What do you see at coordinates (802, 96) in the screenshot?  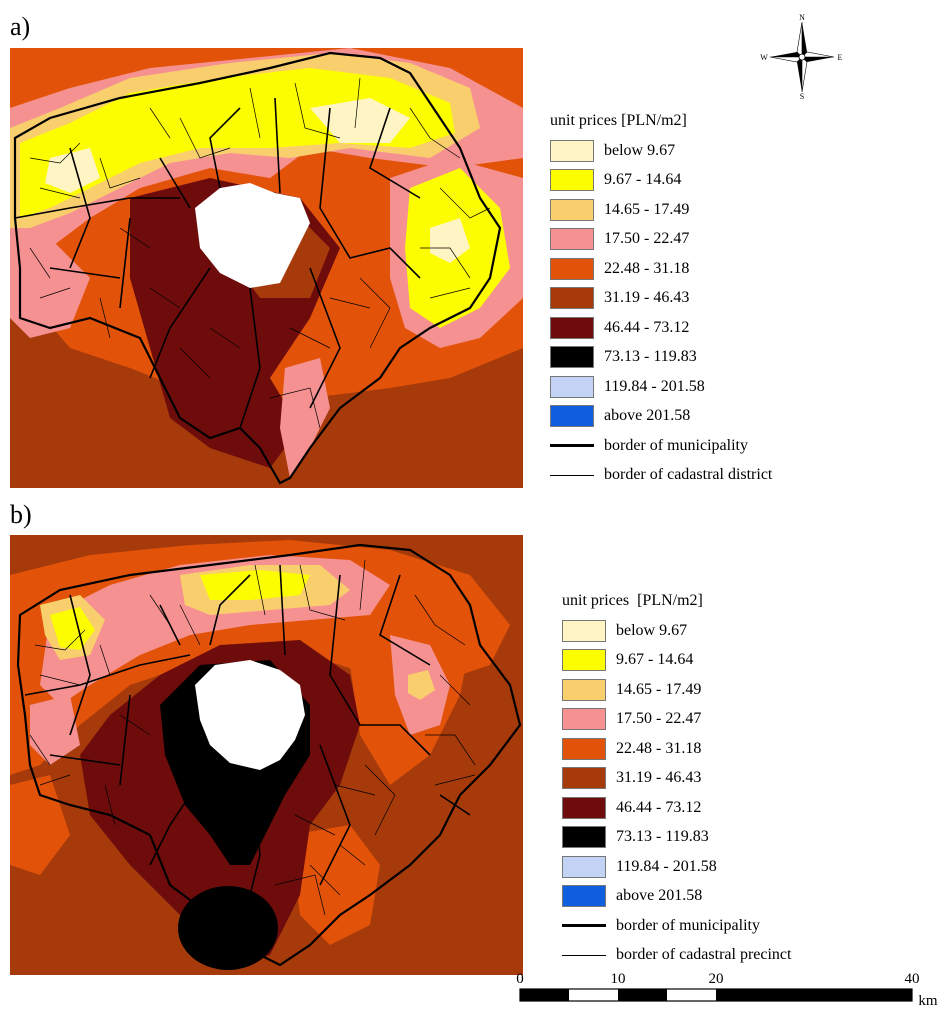 I see `compass-s: S` at bounding box center [802, 96].